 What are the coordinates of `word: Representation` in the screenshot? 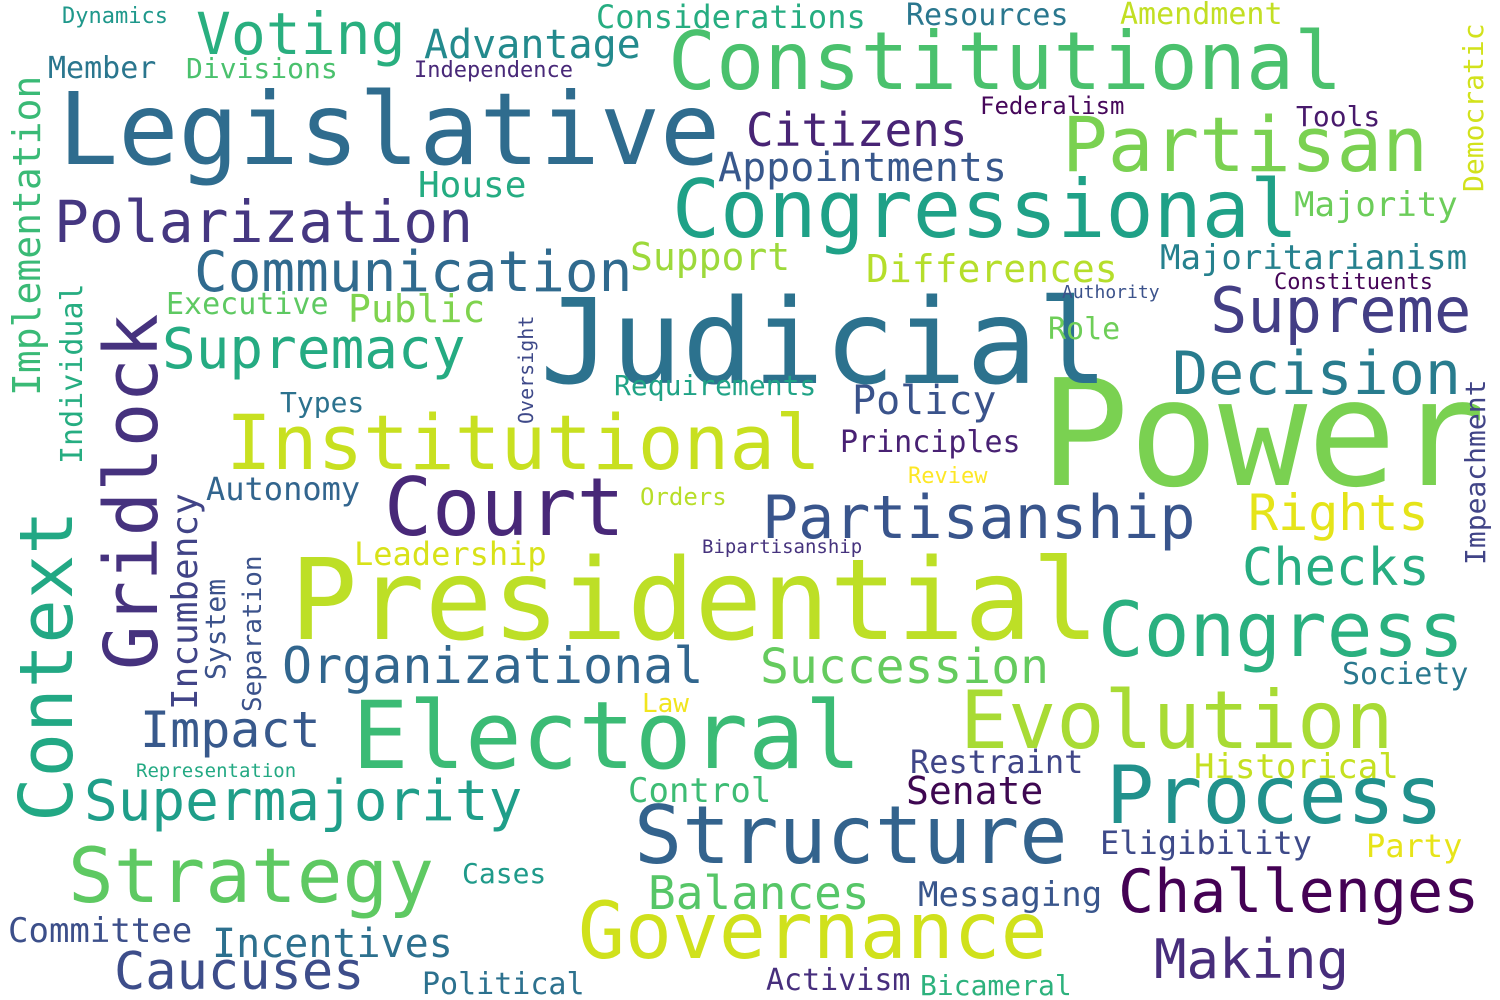 It's located at (216, 771).